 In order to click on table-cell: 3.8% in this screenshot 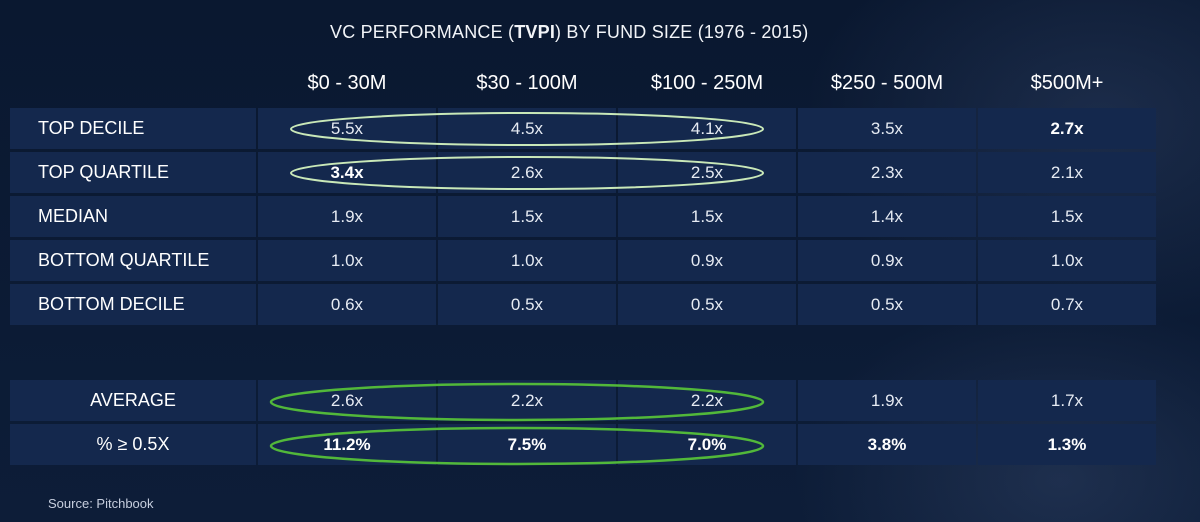, I will do `click(887, 444)`.